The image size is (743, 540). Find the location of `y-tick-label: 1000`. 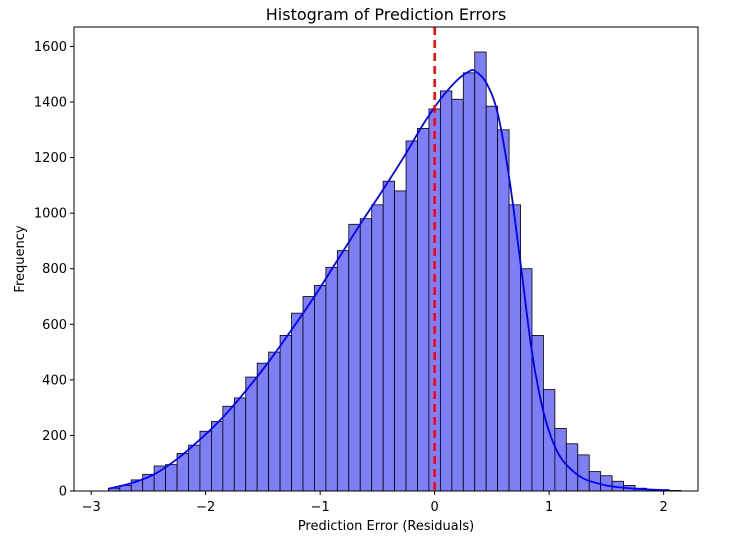

y-tick-label: 1000 is located at coordinates (50, 214).